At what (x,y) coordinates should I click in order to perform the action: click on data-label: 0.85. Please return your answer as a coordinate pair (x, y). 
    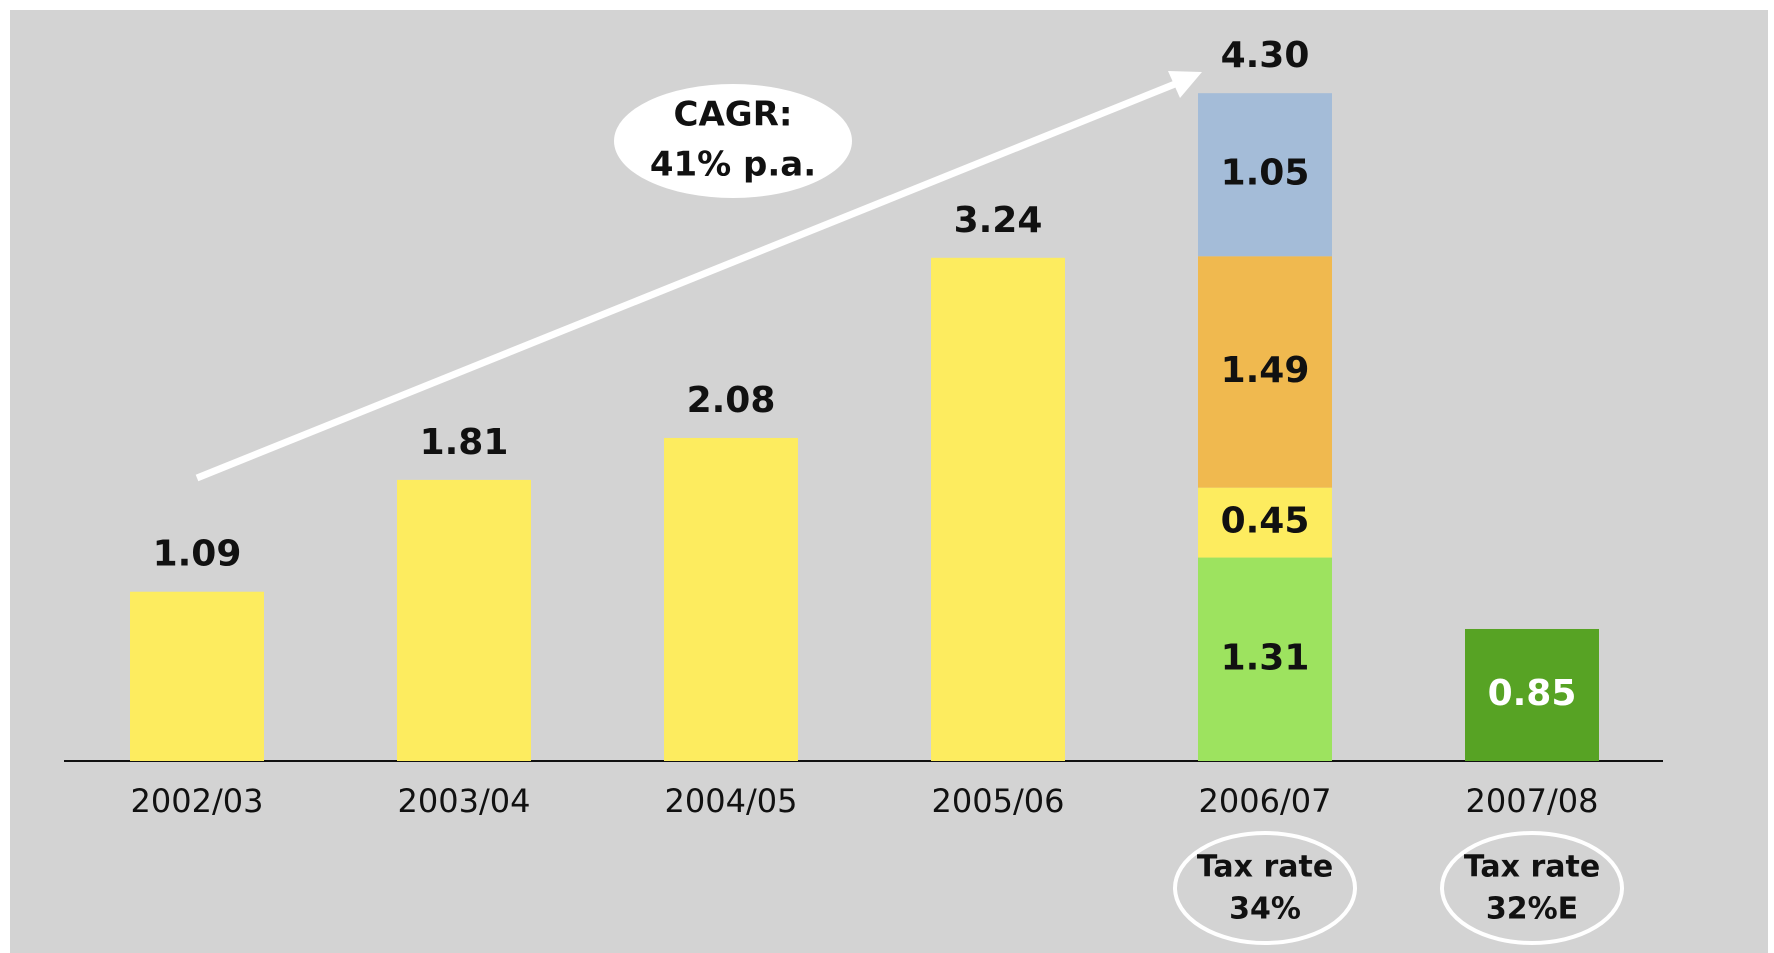
    Looking at the image, I should click on (1532, 693).